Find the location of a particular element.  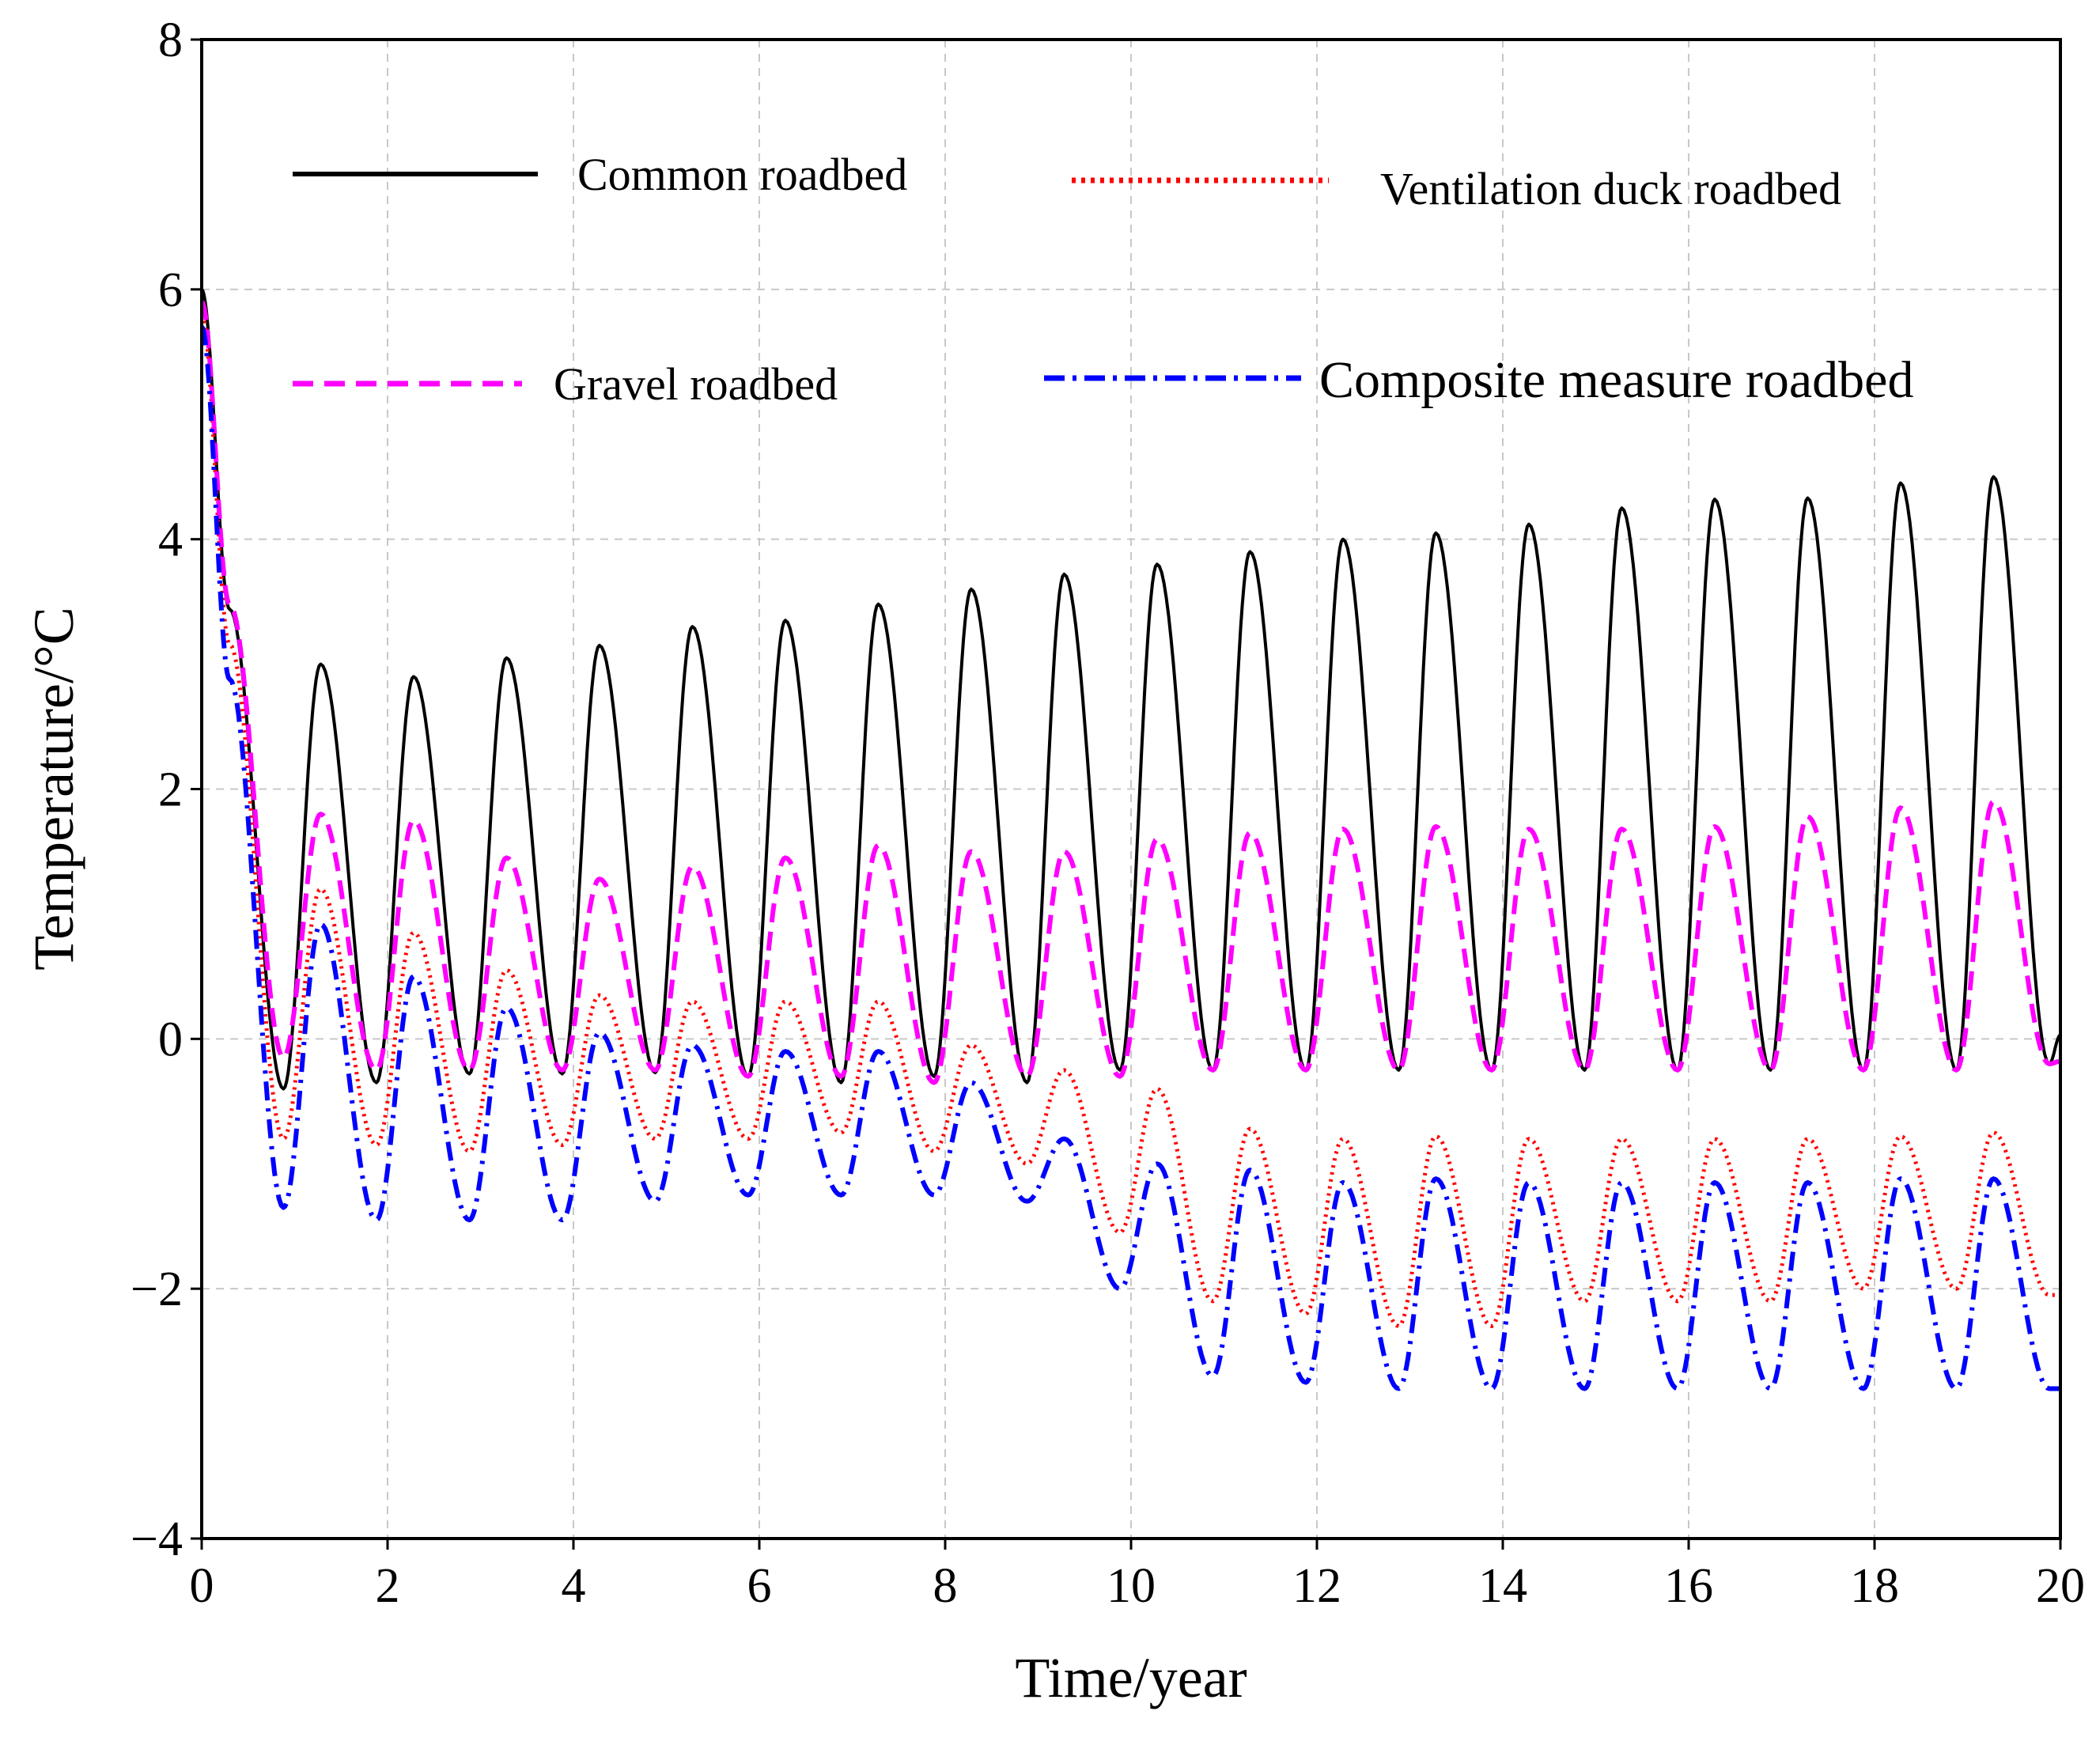

x-tick-label: 10 is located at coordinates (1131, 1586).